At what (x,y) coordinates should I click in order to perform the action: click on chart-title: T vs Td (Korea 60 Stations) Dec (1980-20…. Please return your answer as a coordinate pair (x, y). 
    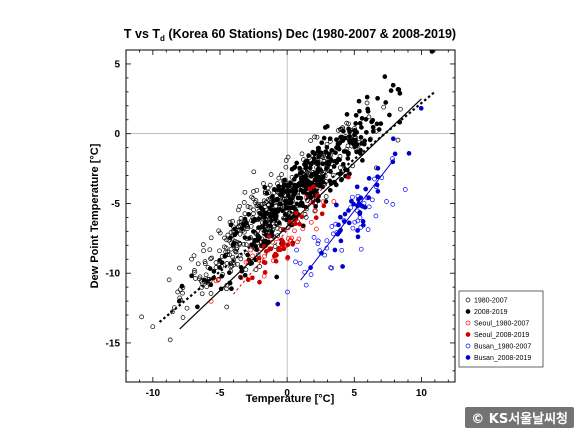
    Looking at the image, I should click on (290, 35).